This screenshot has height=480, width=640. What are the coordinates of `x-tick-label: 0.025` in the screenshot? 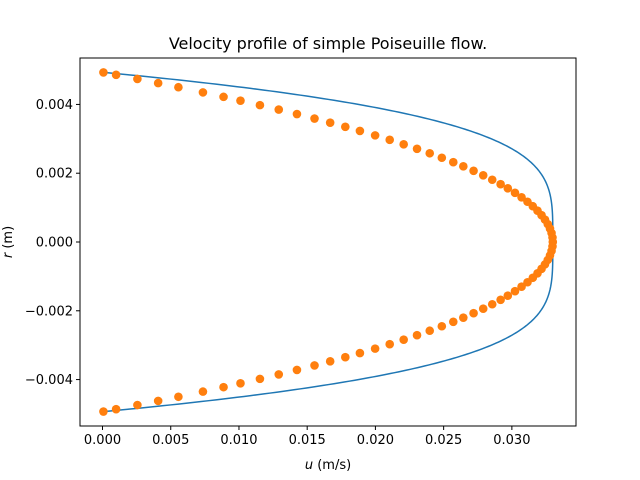 It's located at (443, 440).